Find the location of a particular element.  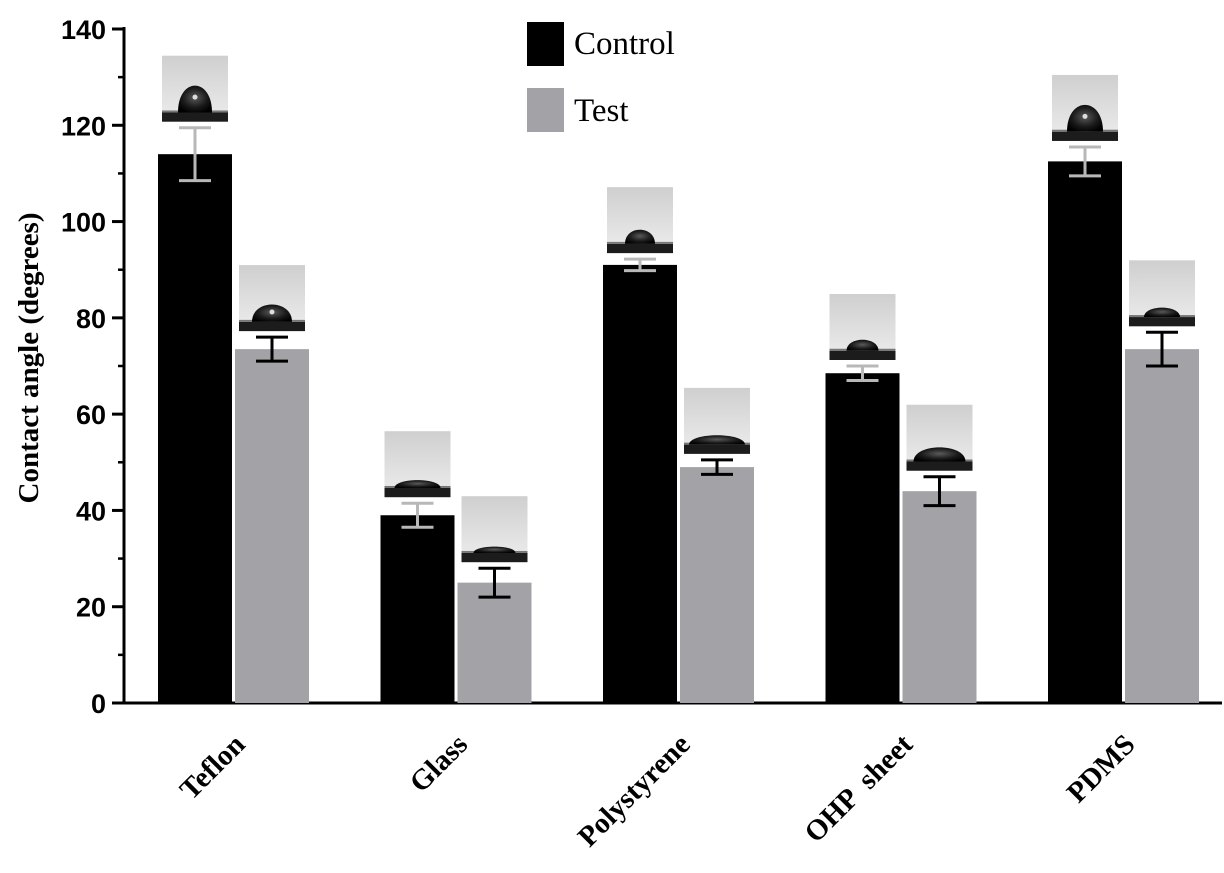

y-tick-label: 80 is located at coordinates (91, 319).